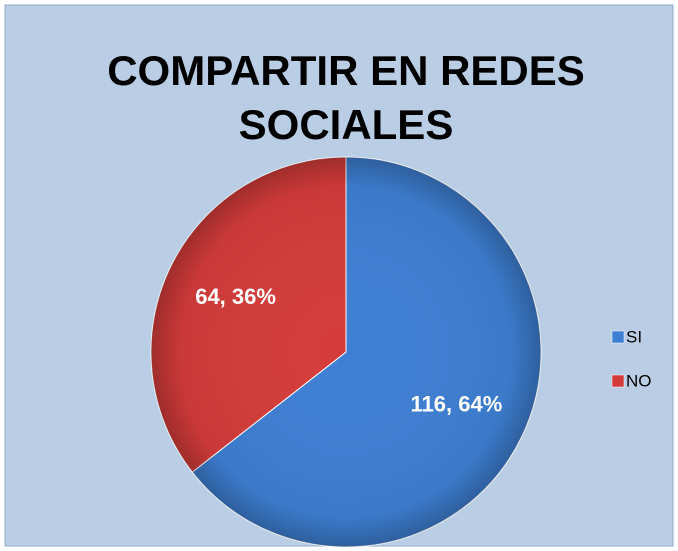 The width and height of the screenshot is (678, 551). Describe the element at coordinates (634, 336) in the screenshot. I see `legend-label: SI` at that location.